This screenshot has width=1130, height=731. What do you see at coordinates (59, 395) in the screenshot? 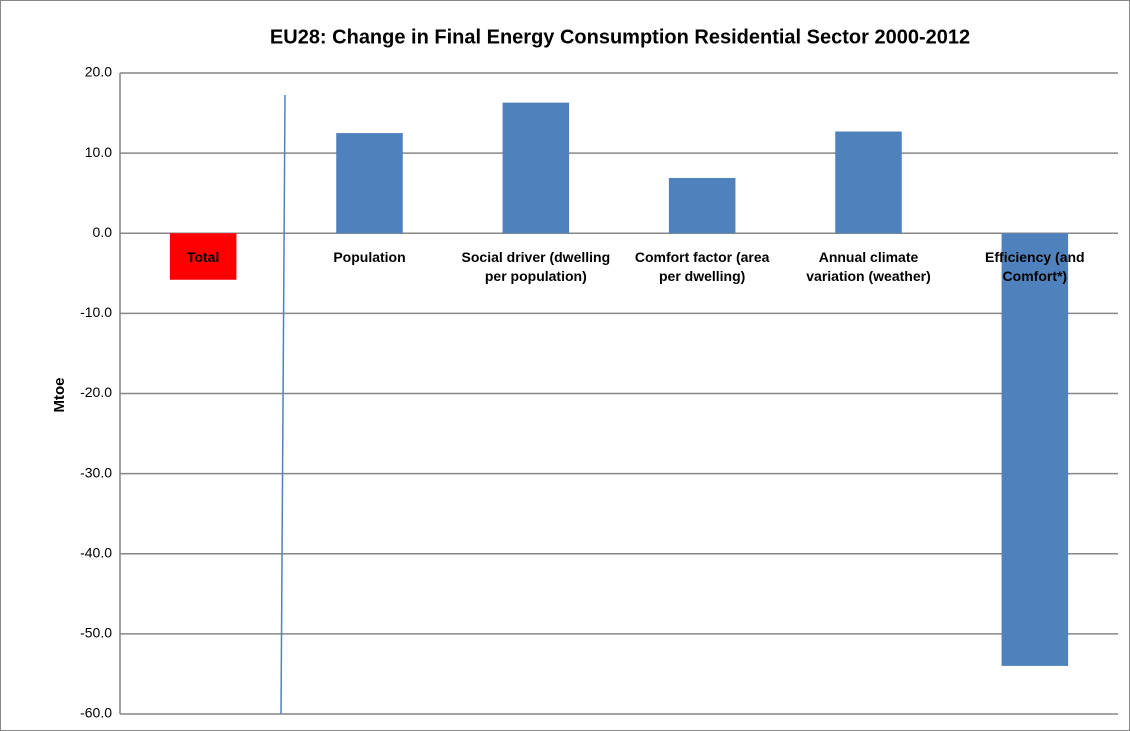
I see `y-axis-label: Mtoe` at bounding box center [59, 395].